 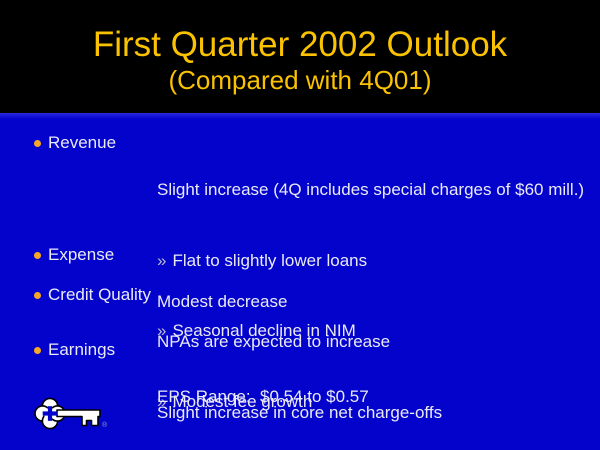 I want to click on sub-bullet-text: Seasonal decline in NIM, so click(x=264, y=330).